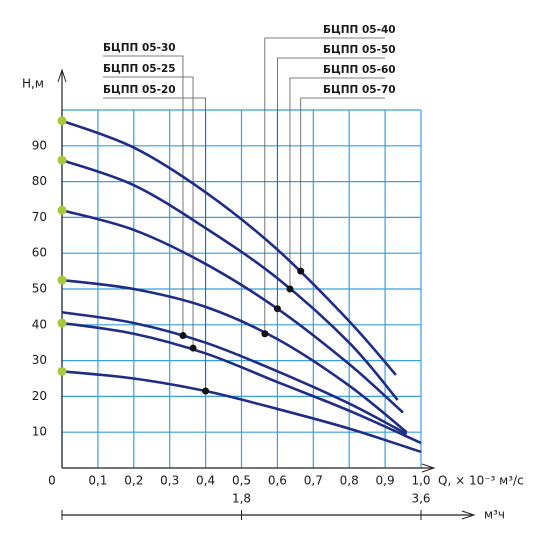 This screenshot has width=550, height=550. What do you see at coordinates (39, 253) in the screenshot?
I see `y-tick-label: 60` at bounding box center [39, 253].